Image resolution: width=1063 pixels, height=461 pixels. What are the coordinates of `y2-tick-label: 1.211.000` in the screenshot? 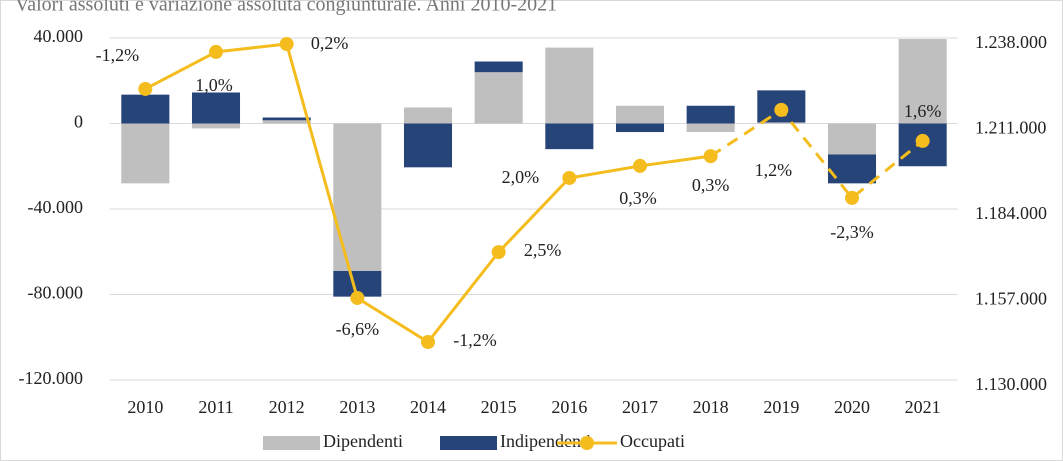 It's located at (1010, 128).